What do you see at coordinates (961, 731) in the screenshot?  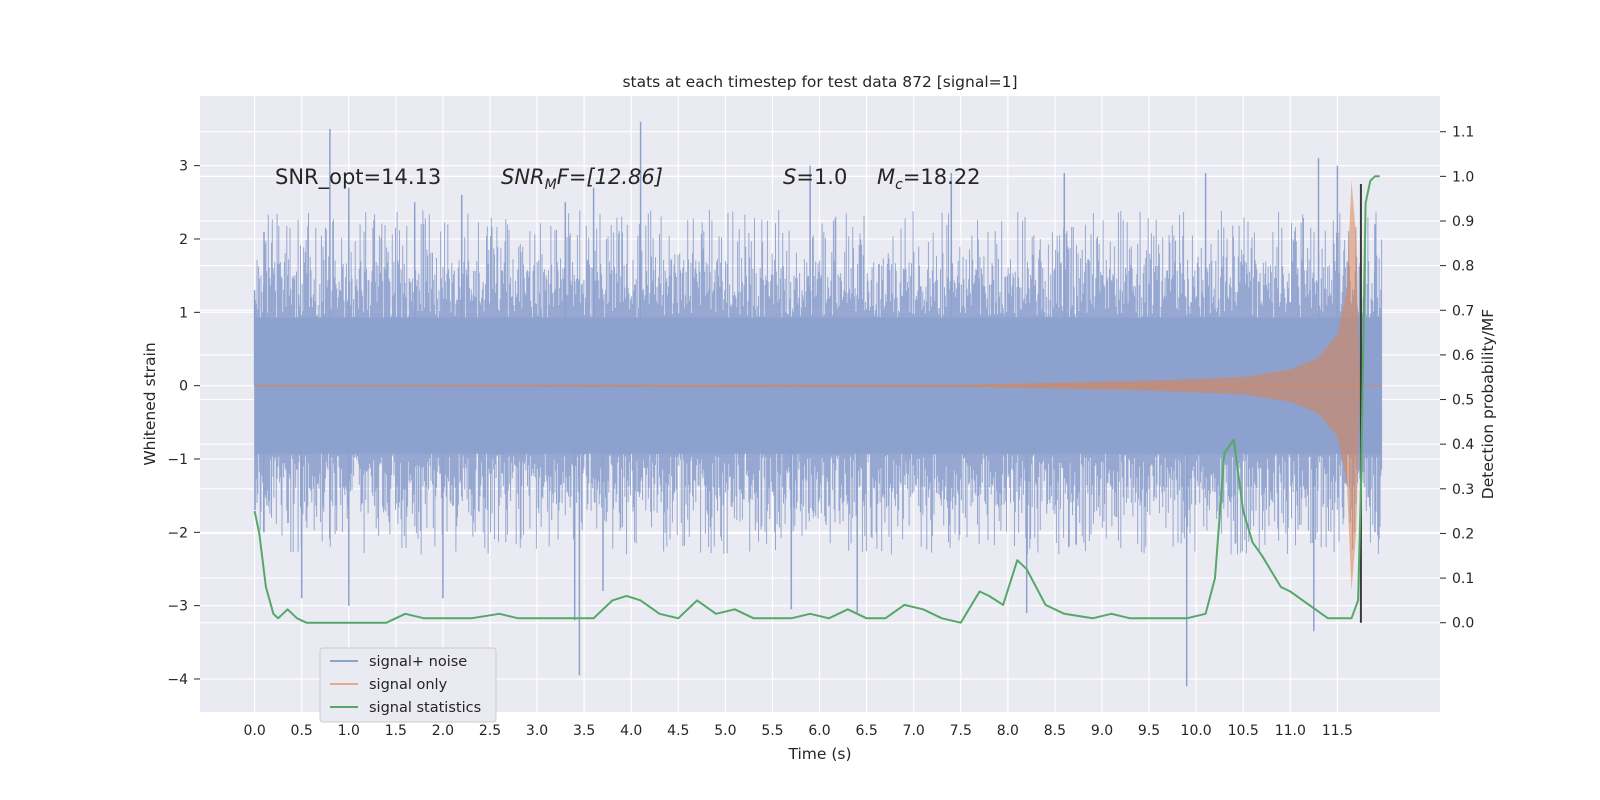 I see `x-tick-label: 7.5` at bounding box center [961, 731].